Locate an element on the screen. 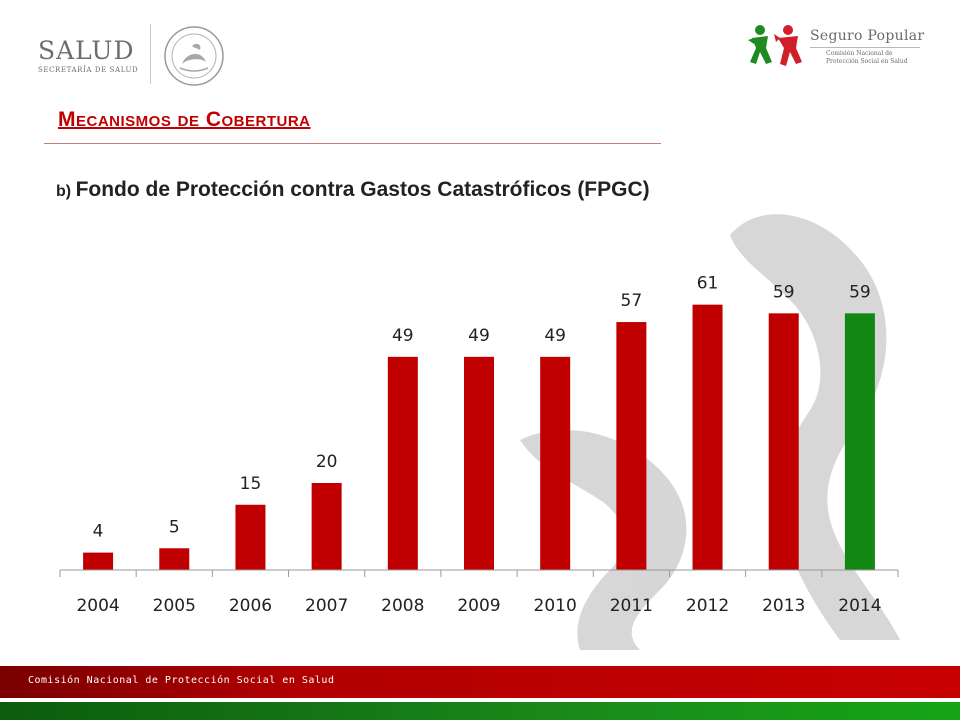 The height and width of the screenshot is (720, 960). seguro-popular-subtitle-line1: Comisión Nacional de is located at coordinates (859, 53).